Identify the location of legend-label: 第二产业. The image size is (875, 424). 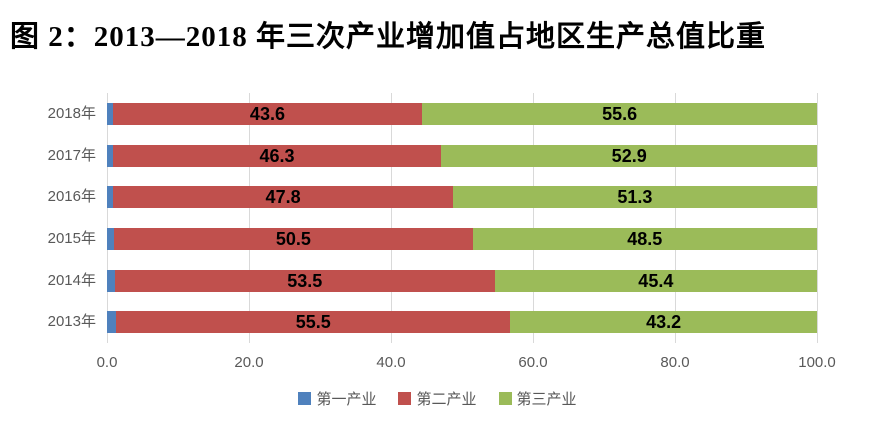
(446, 399).